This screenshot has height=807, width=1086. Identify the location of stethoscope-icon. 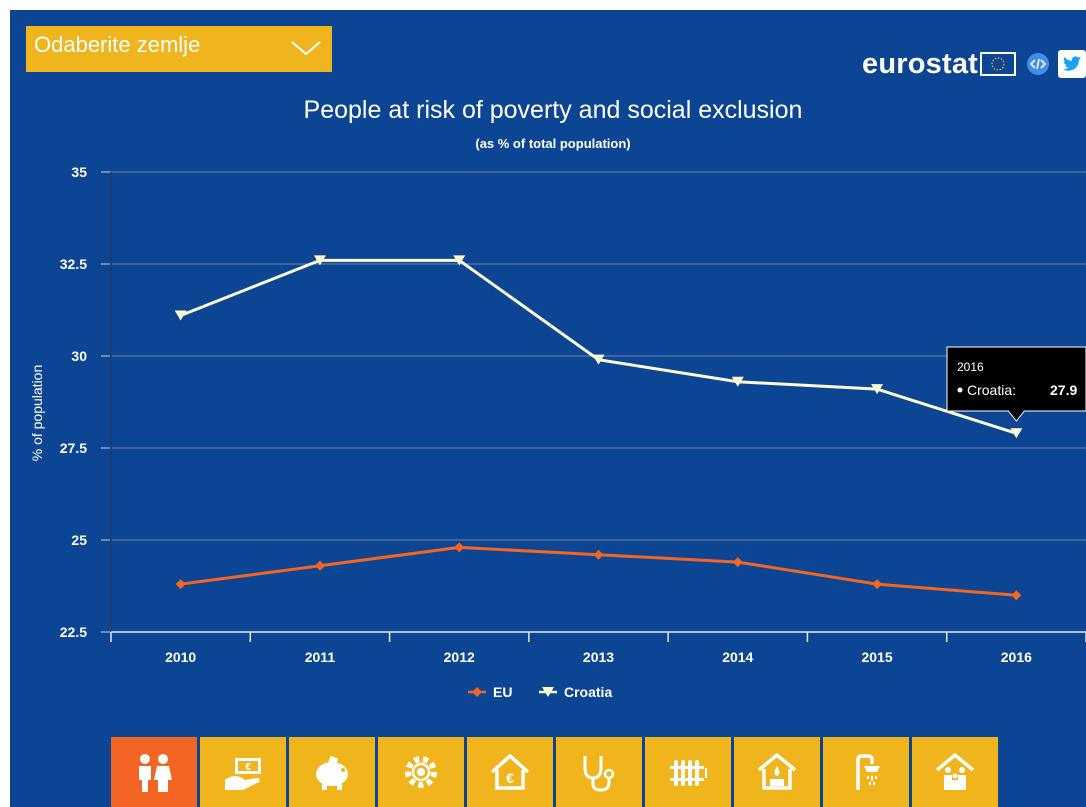
(599, 774).